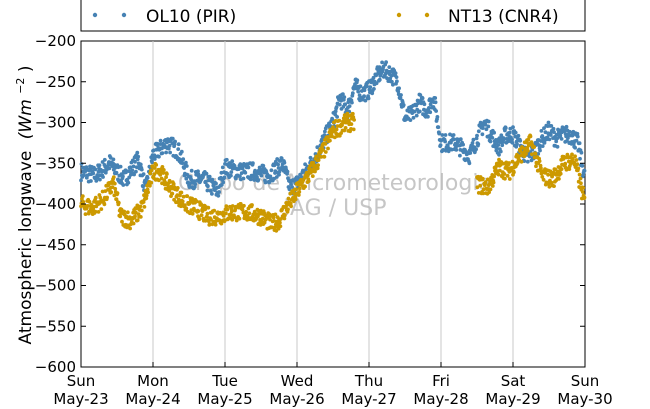  Describe the element at coordinates (124, 15) in the screenshot. I see `legend-marker-ol10-b` at that location.